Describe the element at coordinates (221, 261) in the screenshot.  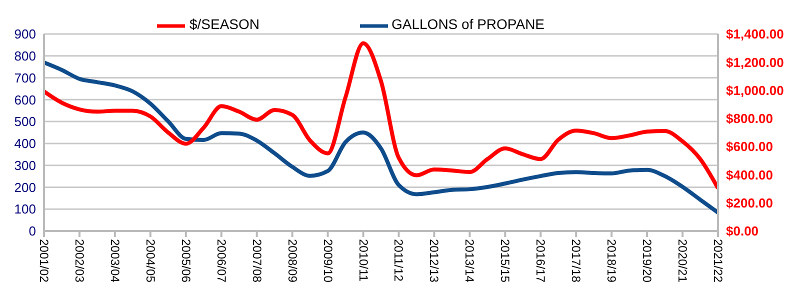
I see `x-tick-label: 2006/07` at that location.